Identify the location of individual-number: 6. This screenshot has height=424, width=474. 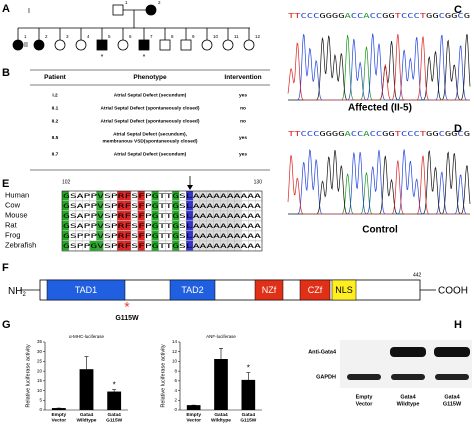
(130, 36).